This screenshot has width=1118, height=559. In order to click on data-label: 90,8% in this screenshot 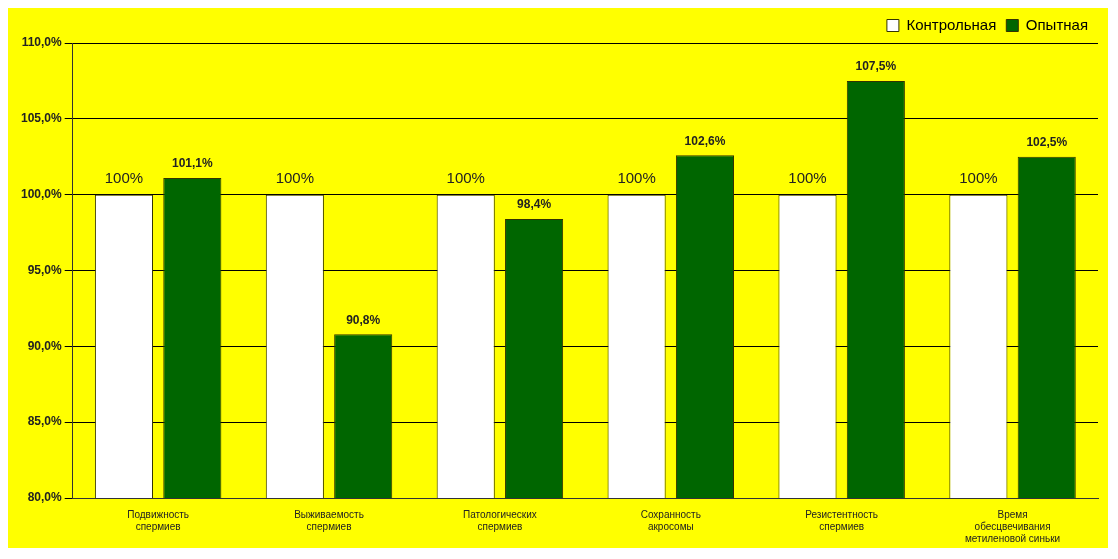, I will do `click(363, 319)`.